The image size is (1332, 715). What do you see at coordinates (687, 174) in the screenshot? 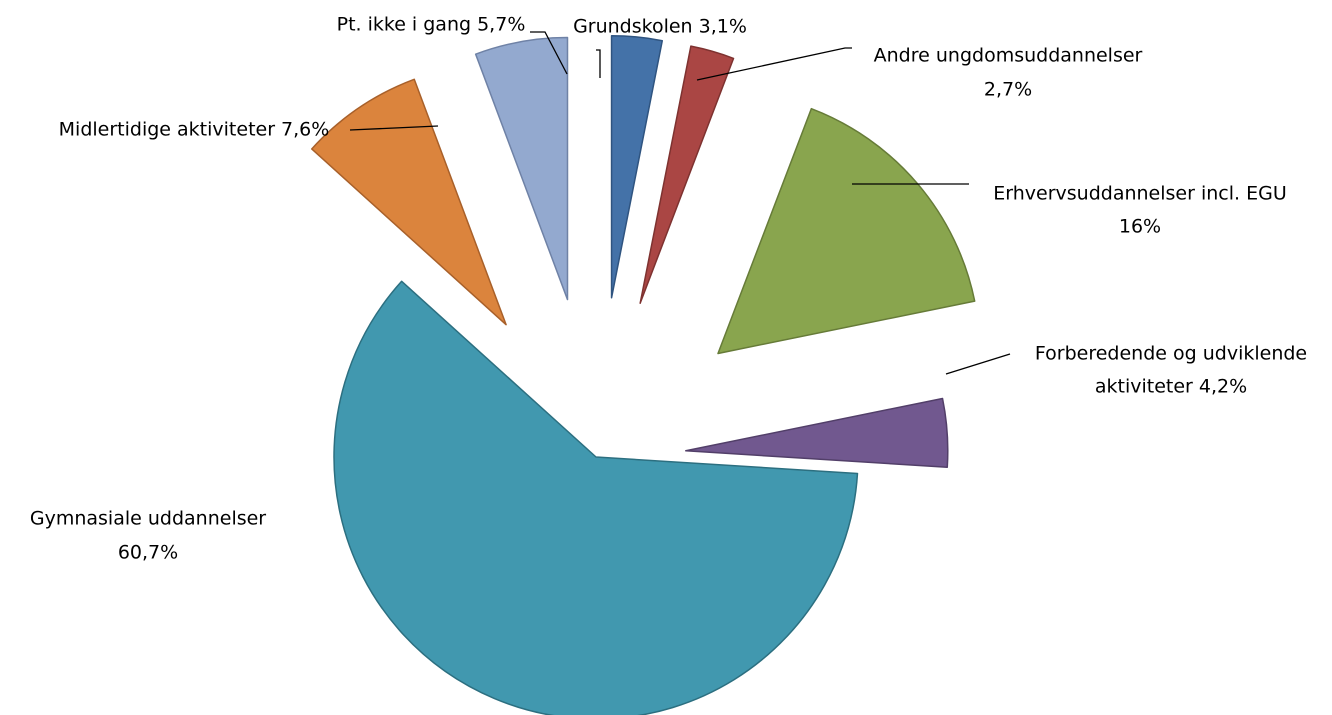
I see `pie-slice-andre-ungdomsuddannelser` at bounding box center [687, 174].